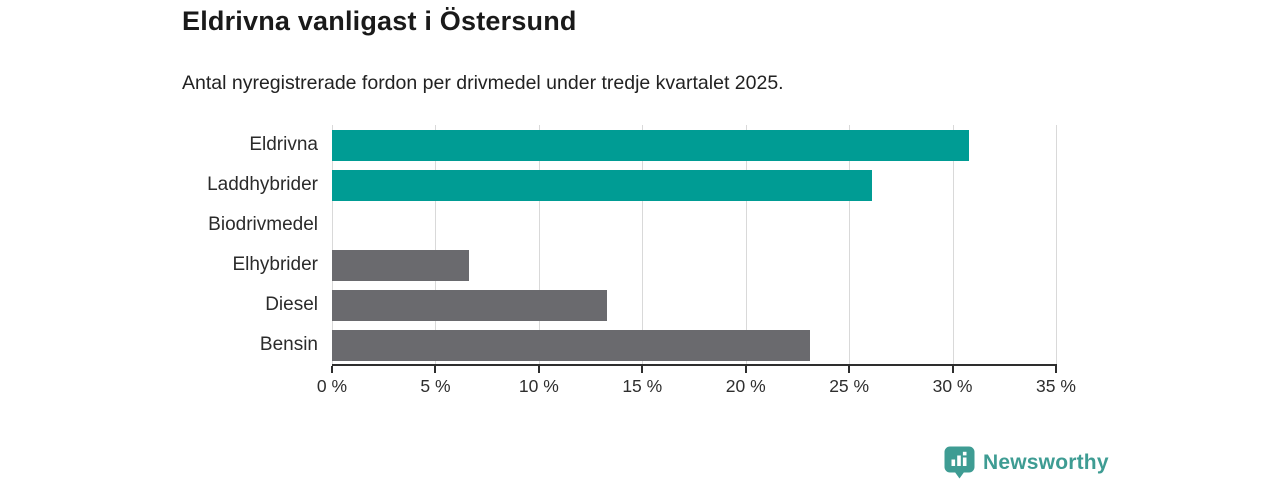 The width and height of the screenshot is (1280, 480). Describe the element at coordinates (400, 265) in the screenshot. I see `bar-elhybrider` at that location.